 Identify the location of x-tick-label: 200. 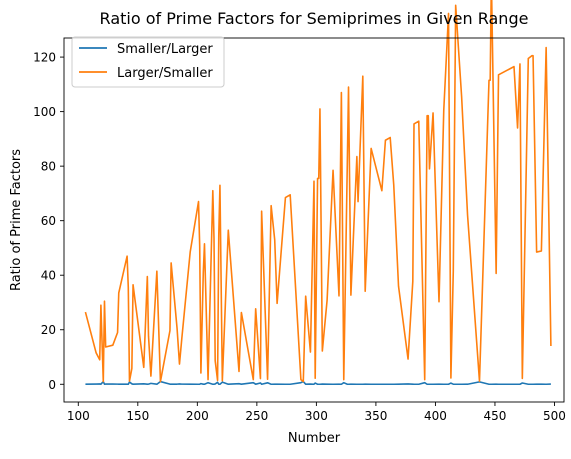
(197, 416).